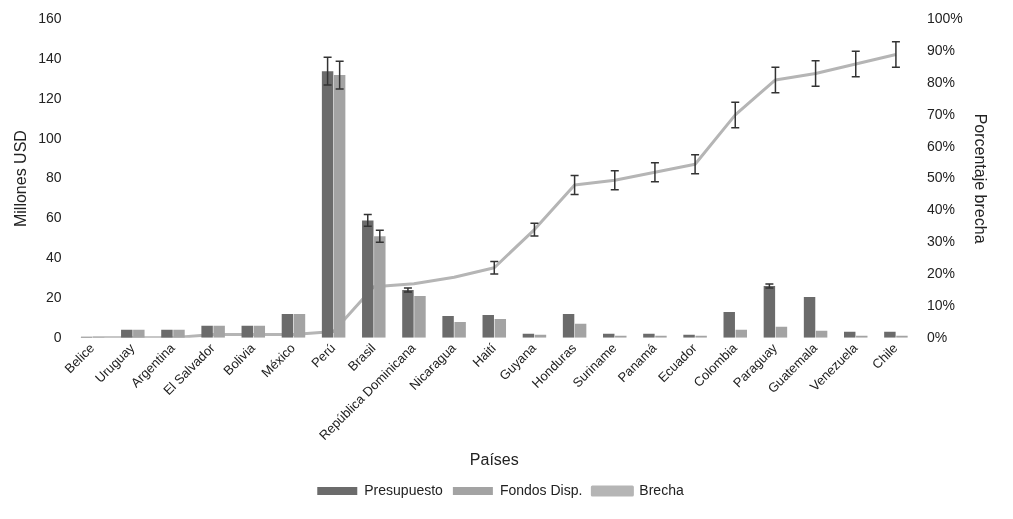  What do you see at coordinates (941, 145) in the screenshot?
I see `y2-tick-label: 60%` at bounding box center [941, 145].